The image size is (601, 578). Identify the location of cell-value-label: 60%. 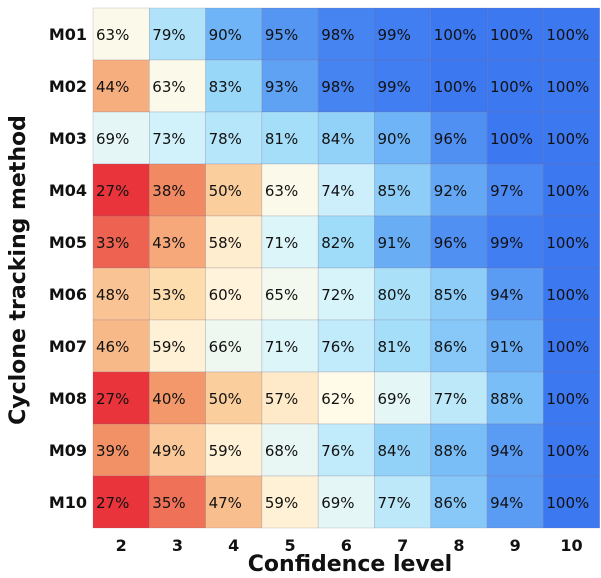
(225, 295).